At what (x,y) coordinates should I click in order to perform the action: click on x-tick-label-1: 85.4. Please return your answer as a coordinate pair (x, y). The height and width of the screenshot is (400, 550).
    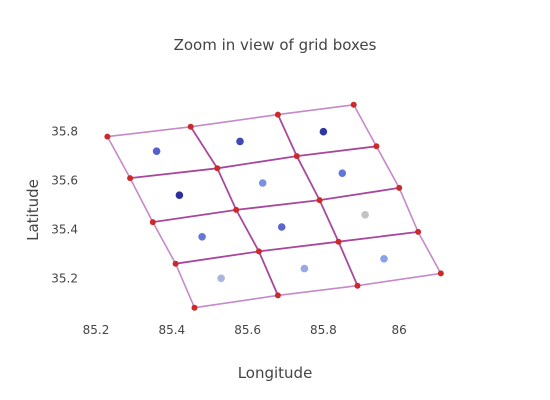
    Looking at the image, I should click on (171, 330).